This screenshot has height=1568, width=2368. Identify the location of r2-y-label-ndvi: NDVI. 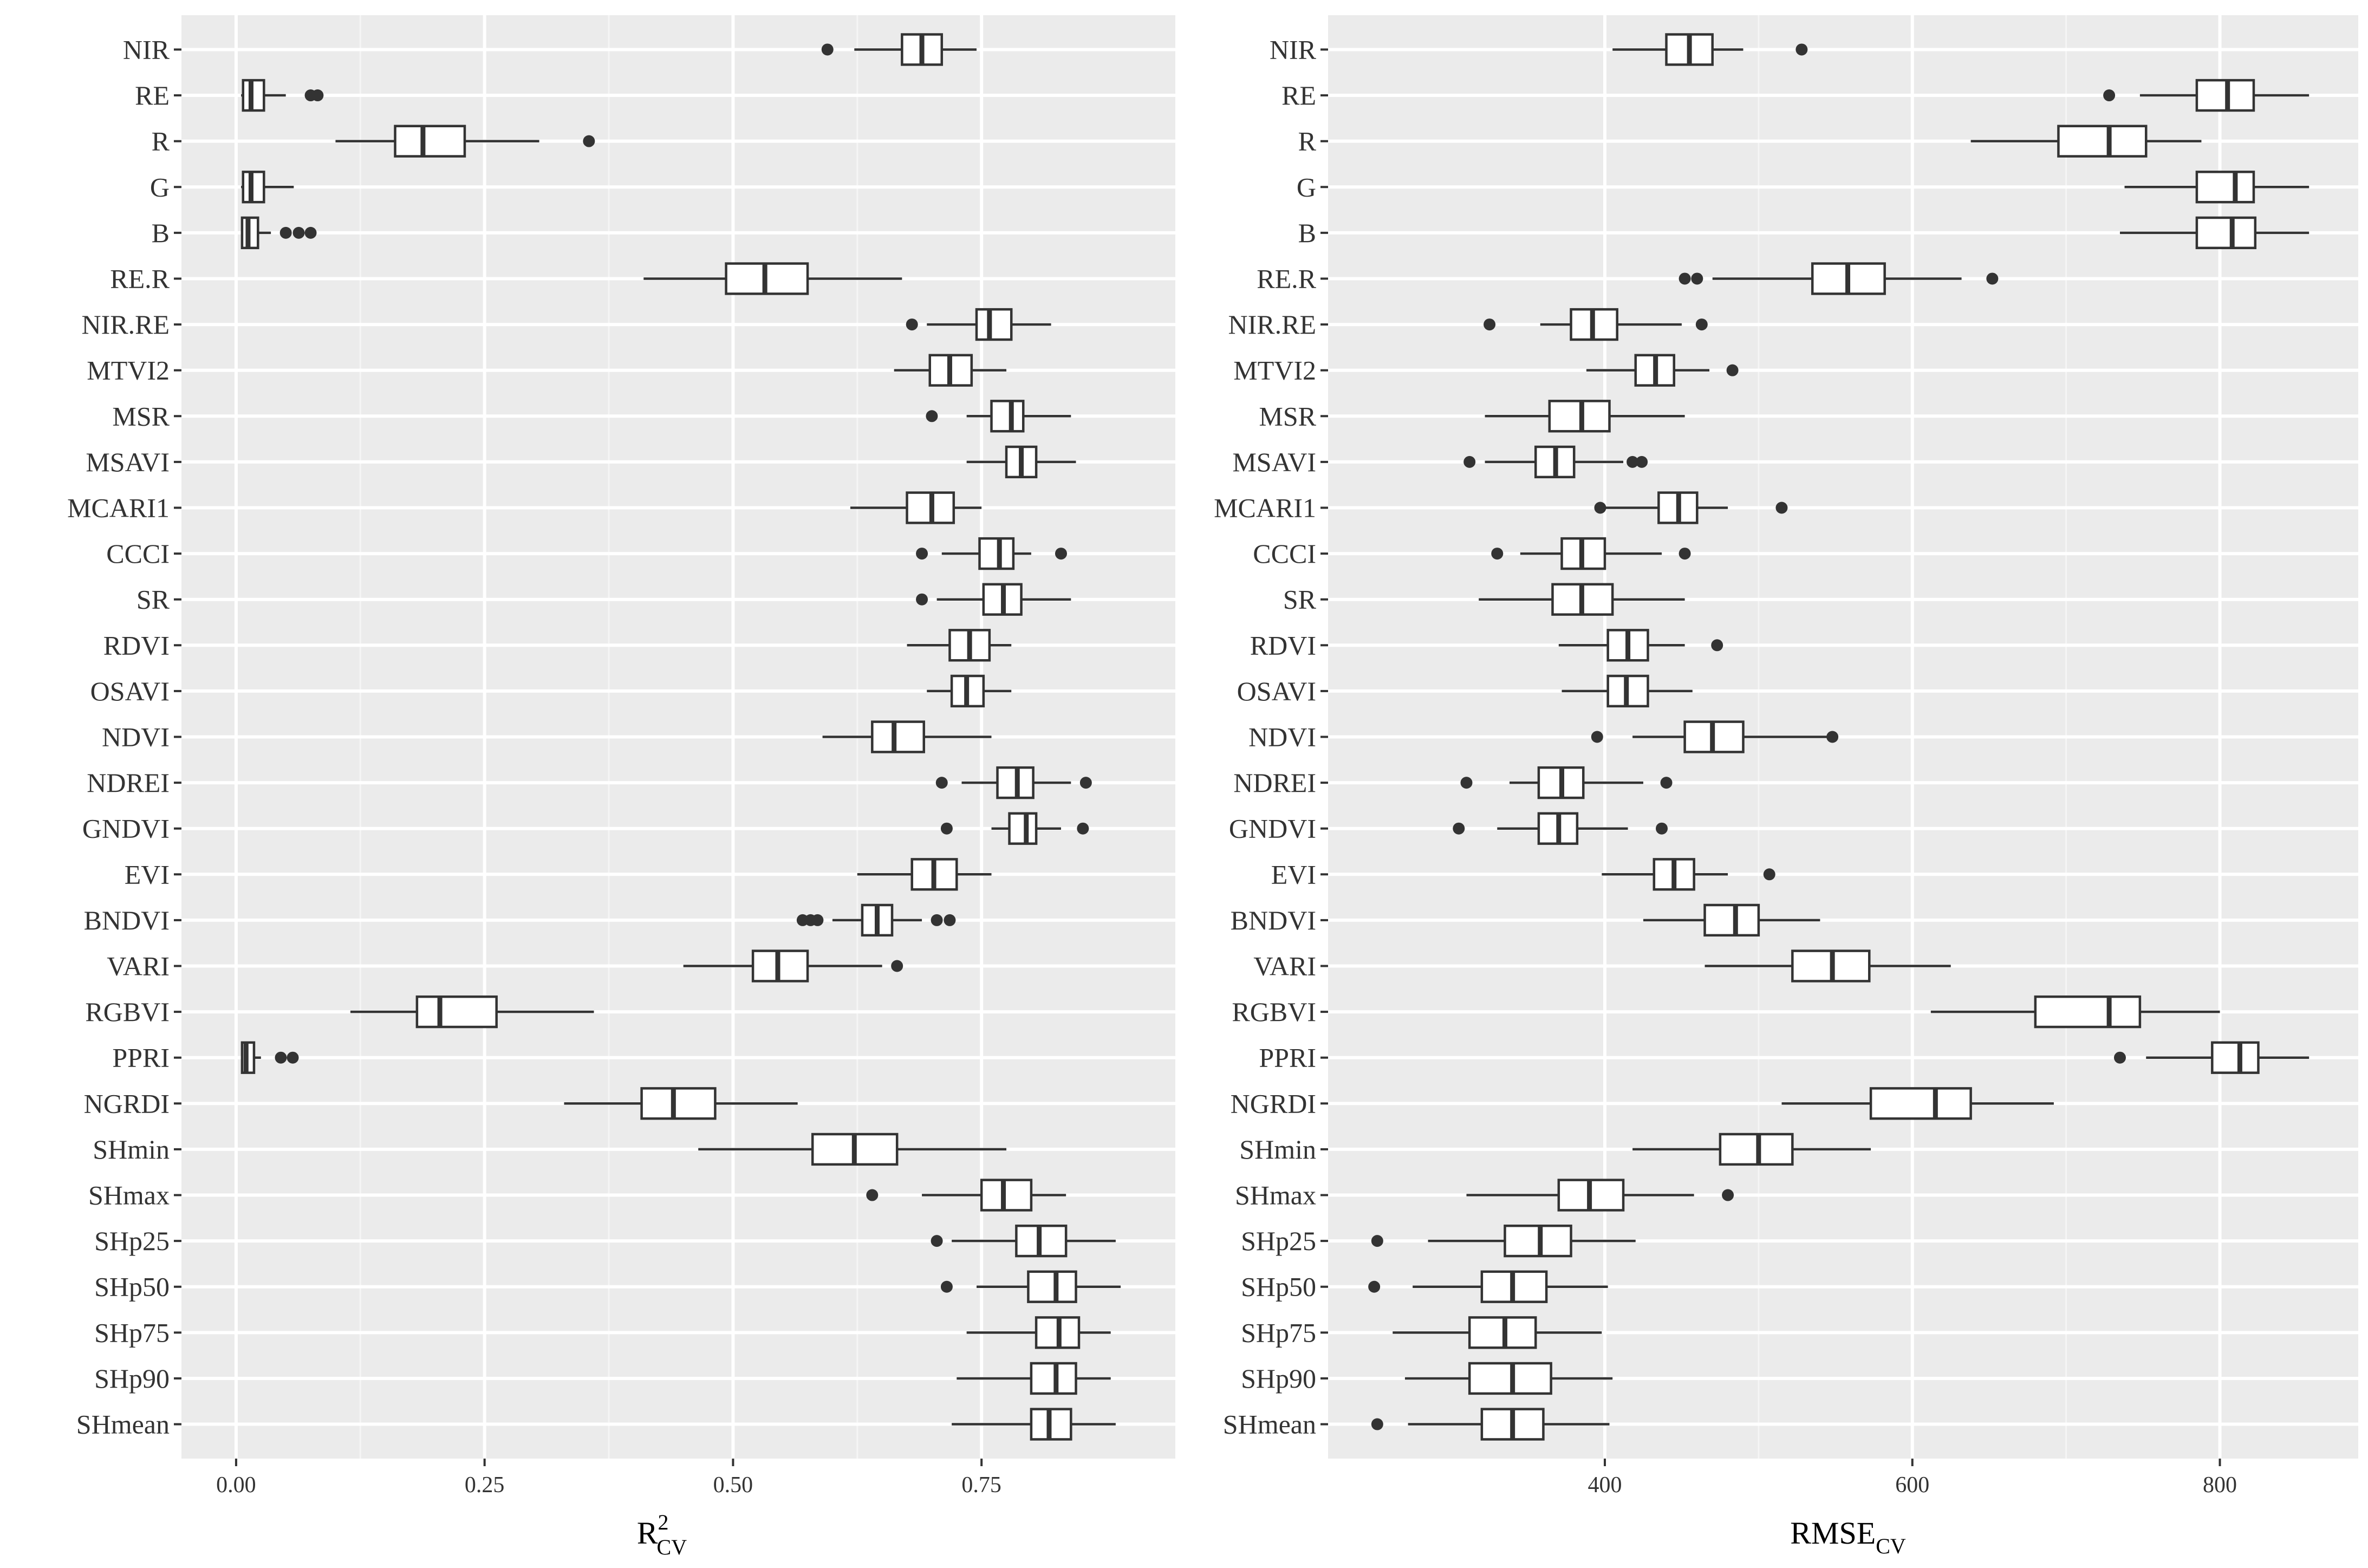
(136, 737).